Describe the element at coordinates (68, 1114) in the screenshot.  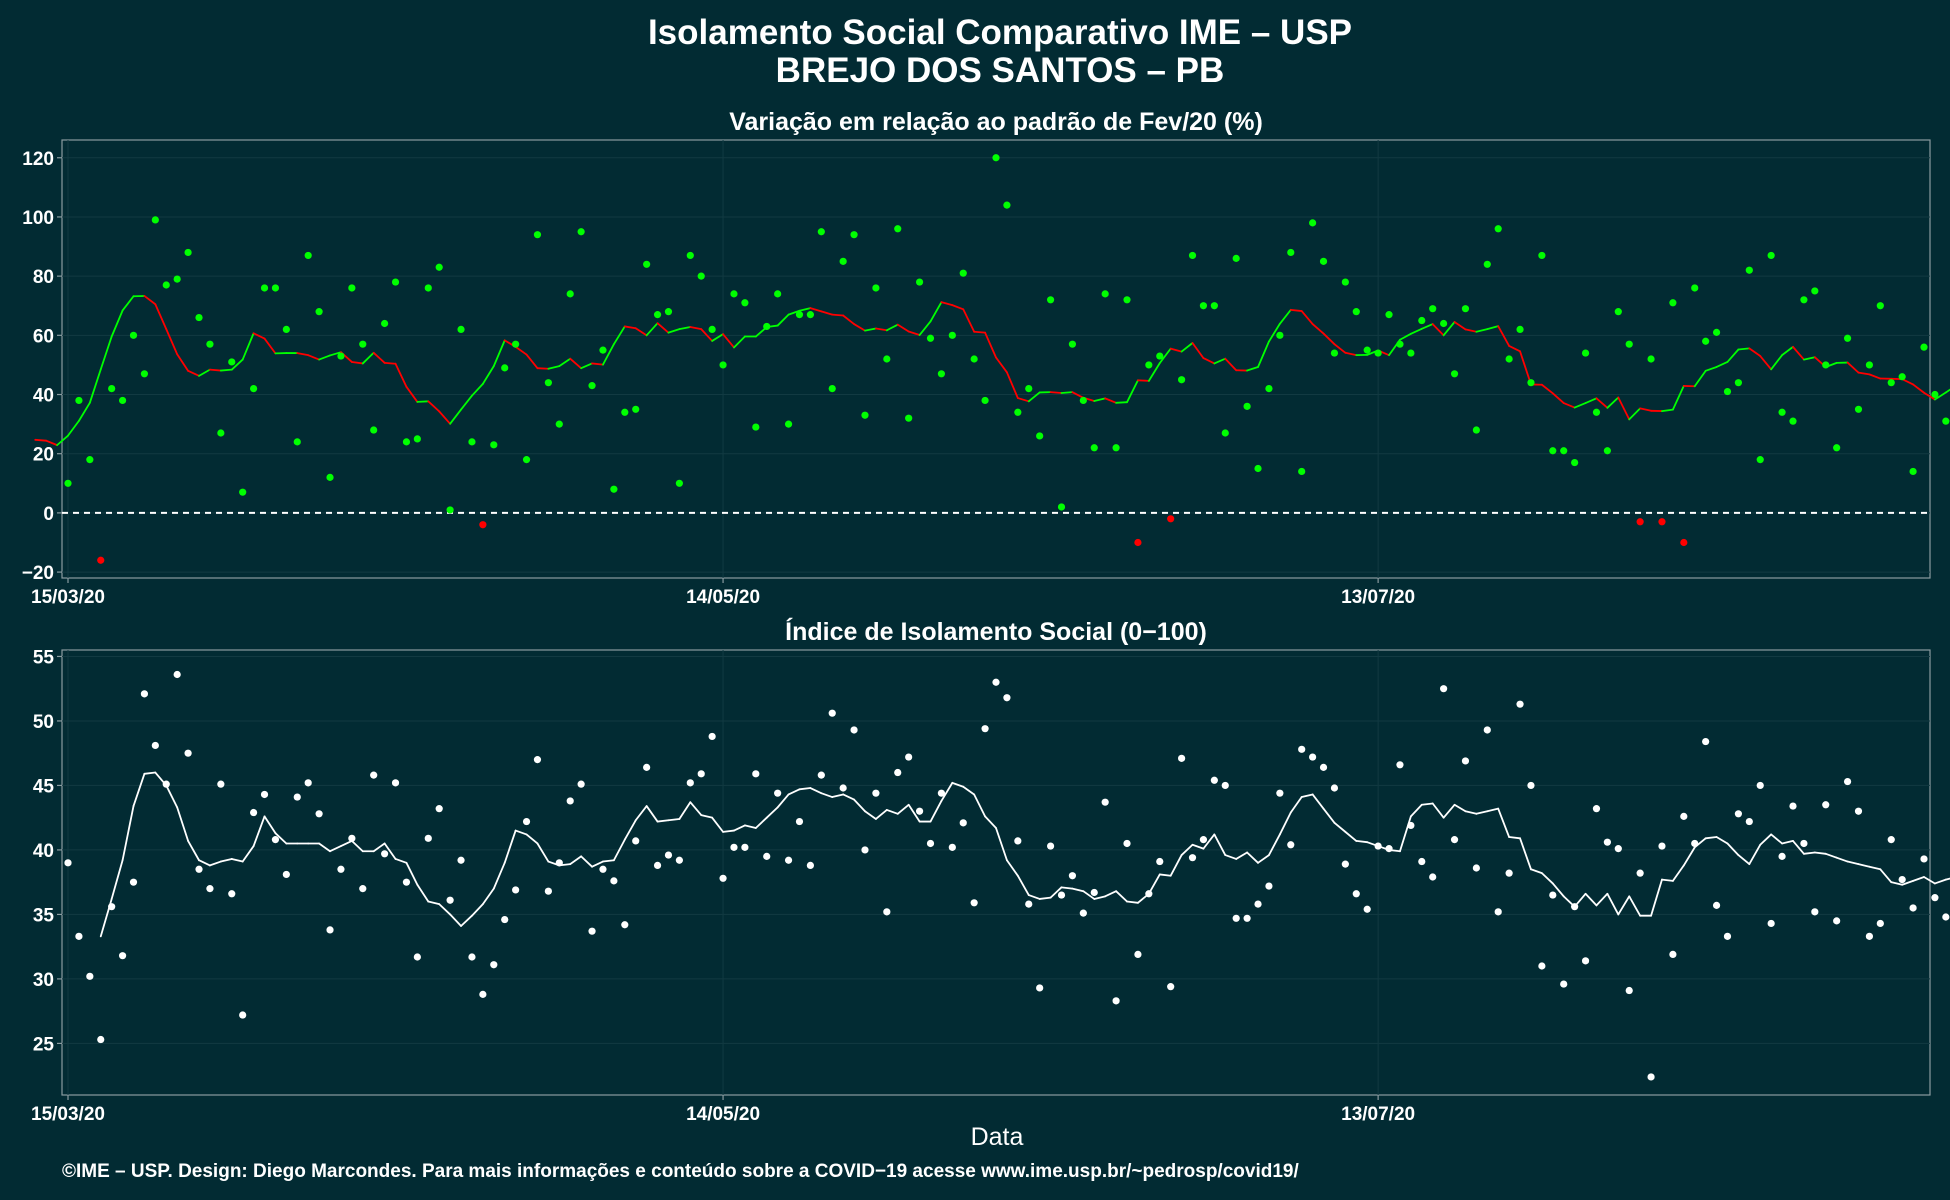
I see `index-x-tick-label: 15/03/20` at that location.